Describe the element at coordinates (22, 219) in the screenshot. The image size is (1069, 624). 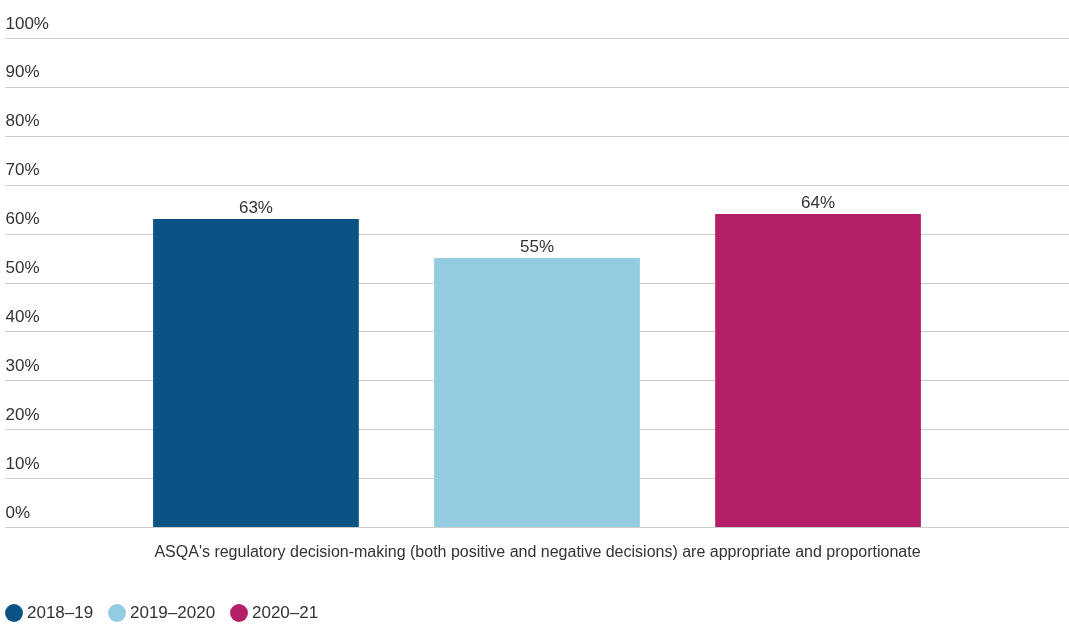
I see `y-tick-label: 60%` at that location.